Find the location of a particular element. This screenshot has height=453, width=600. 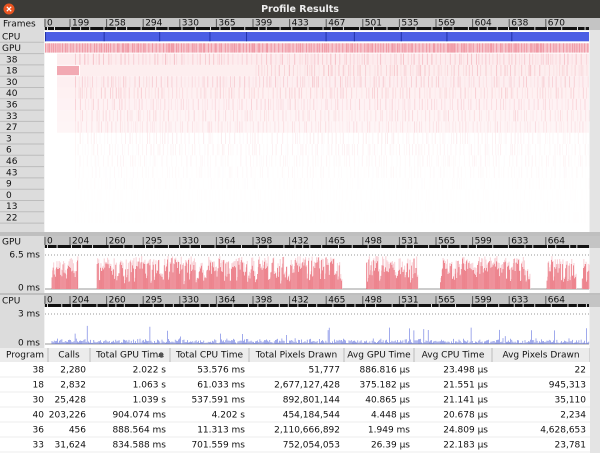

table-cell: 2,677,127,428 is located at coordinates (307, 386).